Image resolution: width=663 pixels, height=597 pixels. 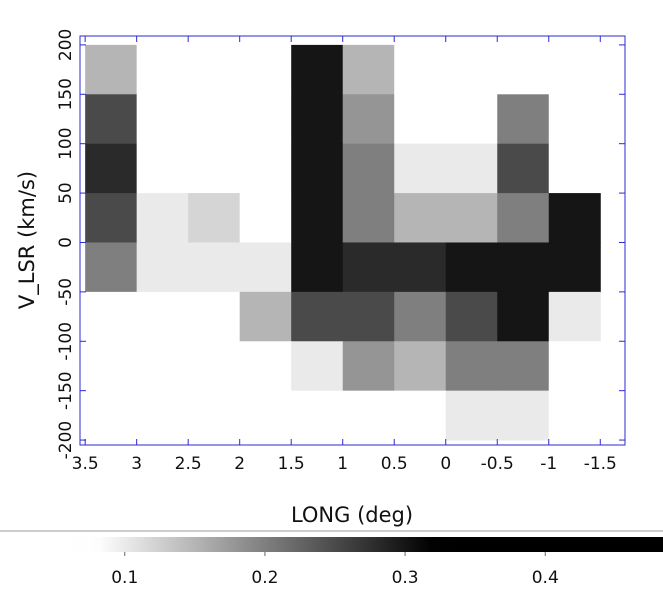 What do you see at coordinates (545, 578) in the screenshot?
I see `colorbar-tick-label: 0.4` at bounding box center [545, 578].